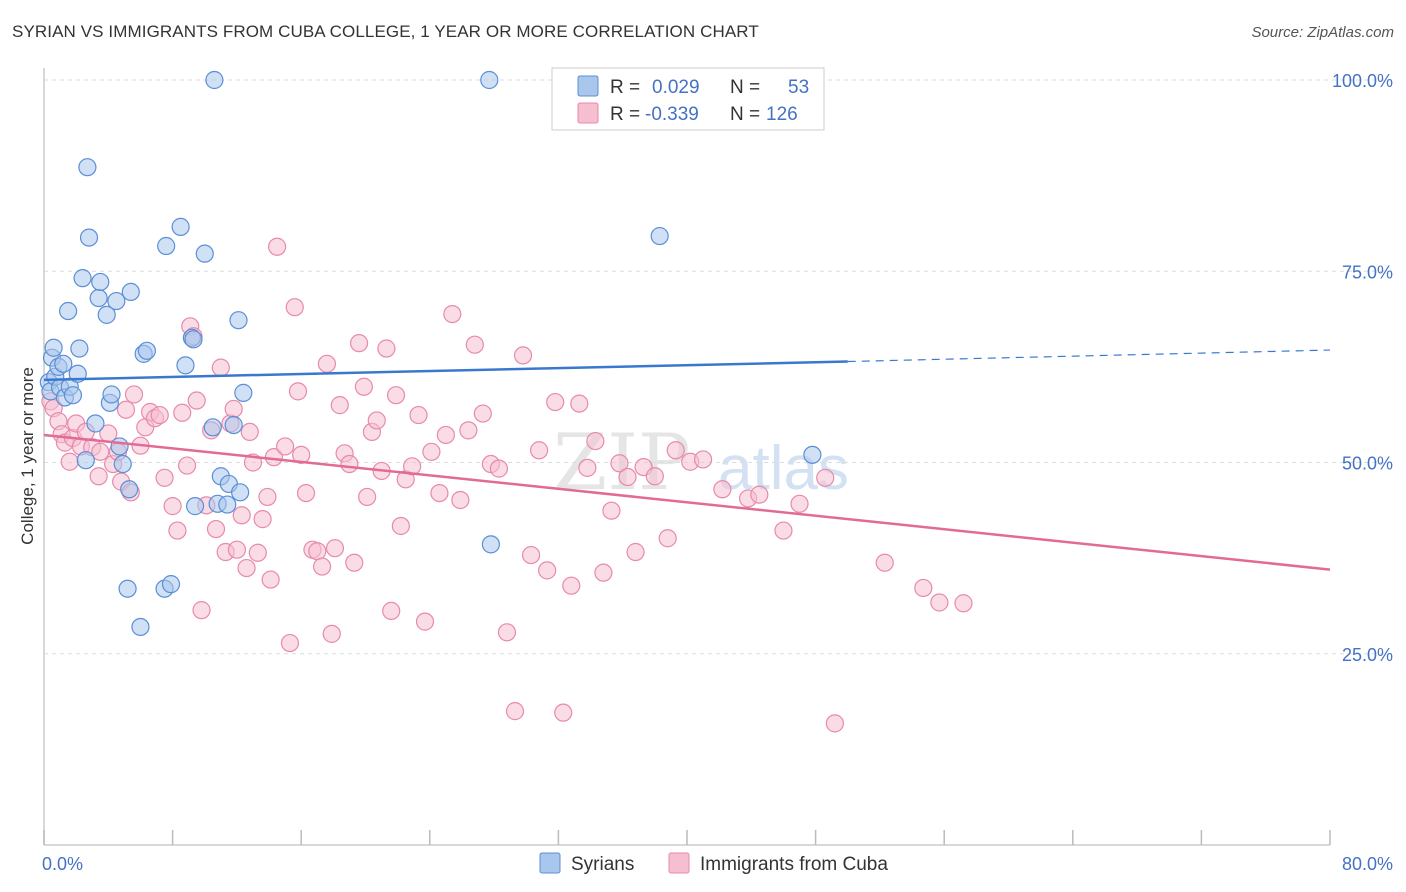 Image resolution: width=1406 pixels, height=892 pixels. Describe the element at coordinates (782, 114) in the screenshot. I see `legend-n-value-cuba: 126` at that location.